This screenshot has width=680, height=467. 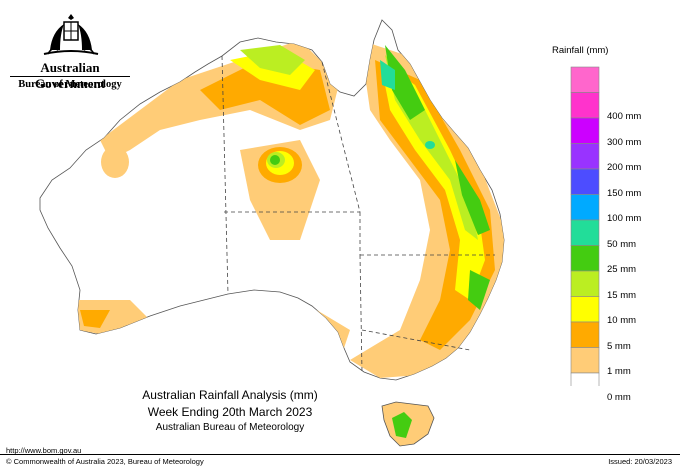 What do you see at coordinates (70, 84) in the screenshot?
I see `agency-title: Bureau of Meteorology` at bounding box center [70, 84].